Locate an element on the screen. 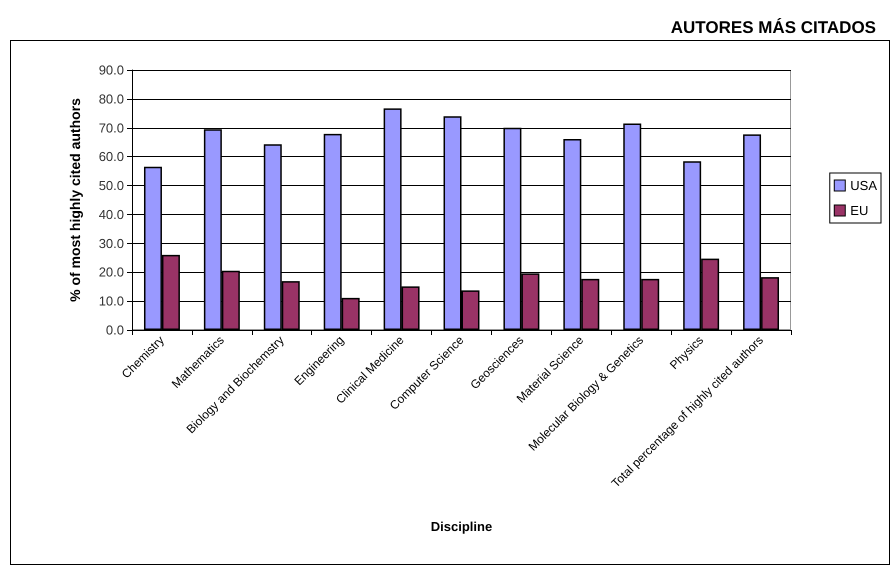  chart-title: AUTORES MÁS CITADOS is located at coordinates (773, 27).